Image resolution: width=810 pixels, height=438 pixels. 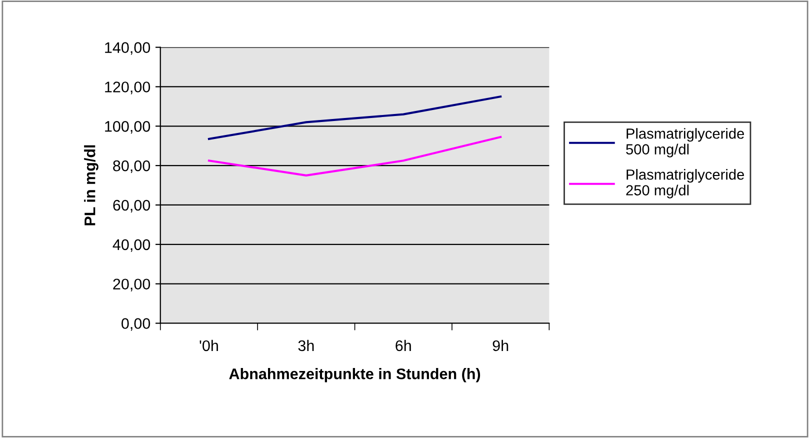 What do you see at coordinates (306, 346) in the screenshot?
I see `x-tick-label: 3h` at bounding box center [306, 346].